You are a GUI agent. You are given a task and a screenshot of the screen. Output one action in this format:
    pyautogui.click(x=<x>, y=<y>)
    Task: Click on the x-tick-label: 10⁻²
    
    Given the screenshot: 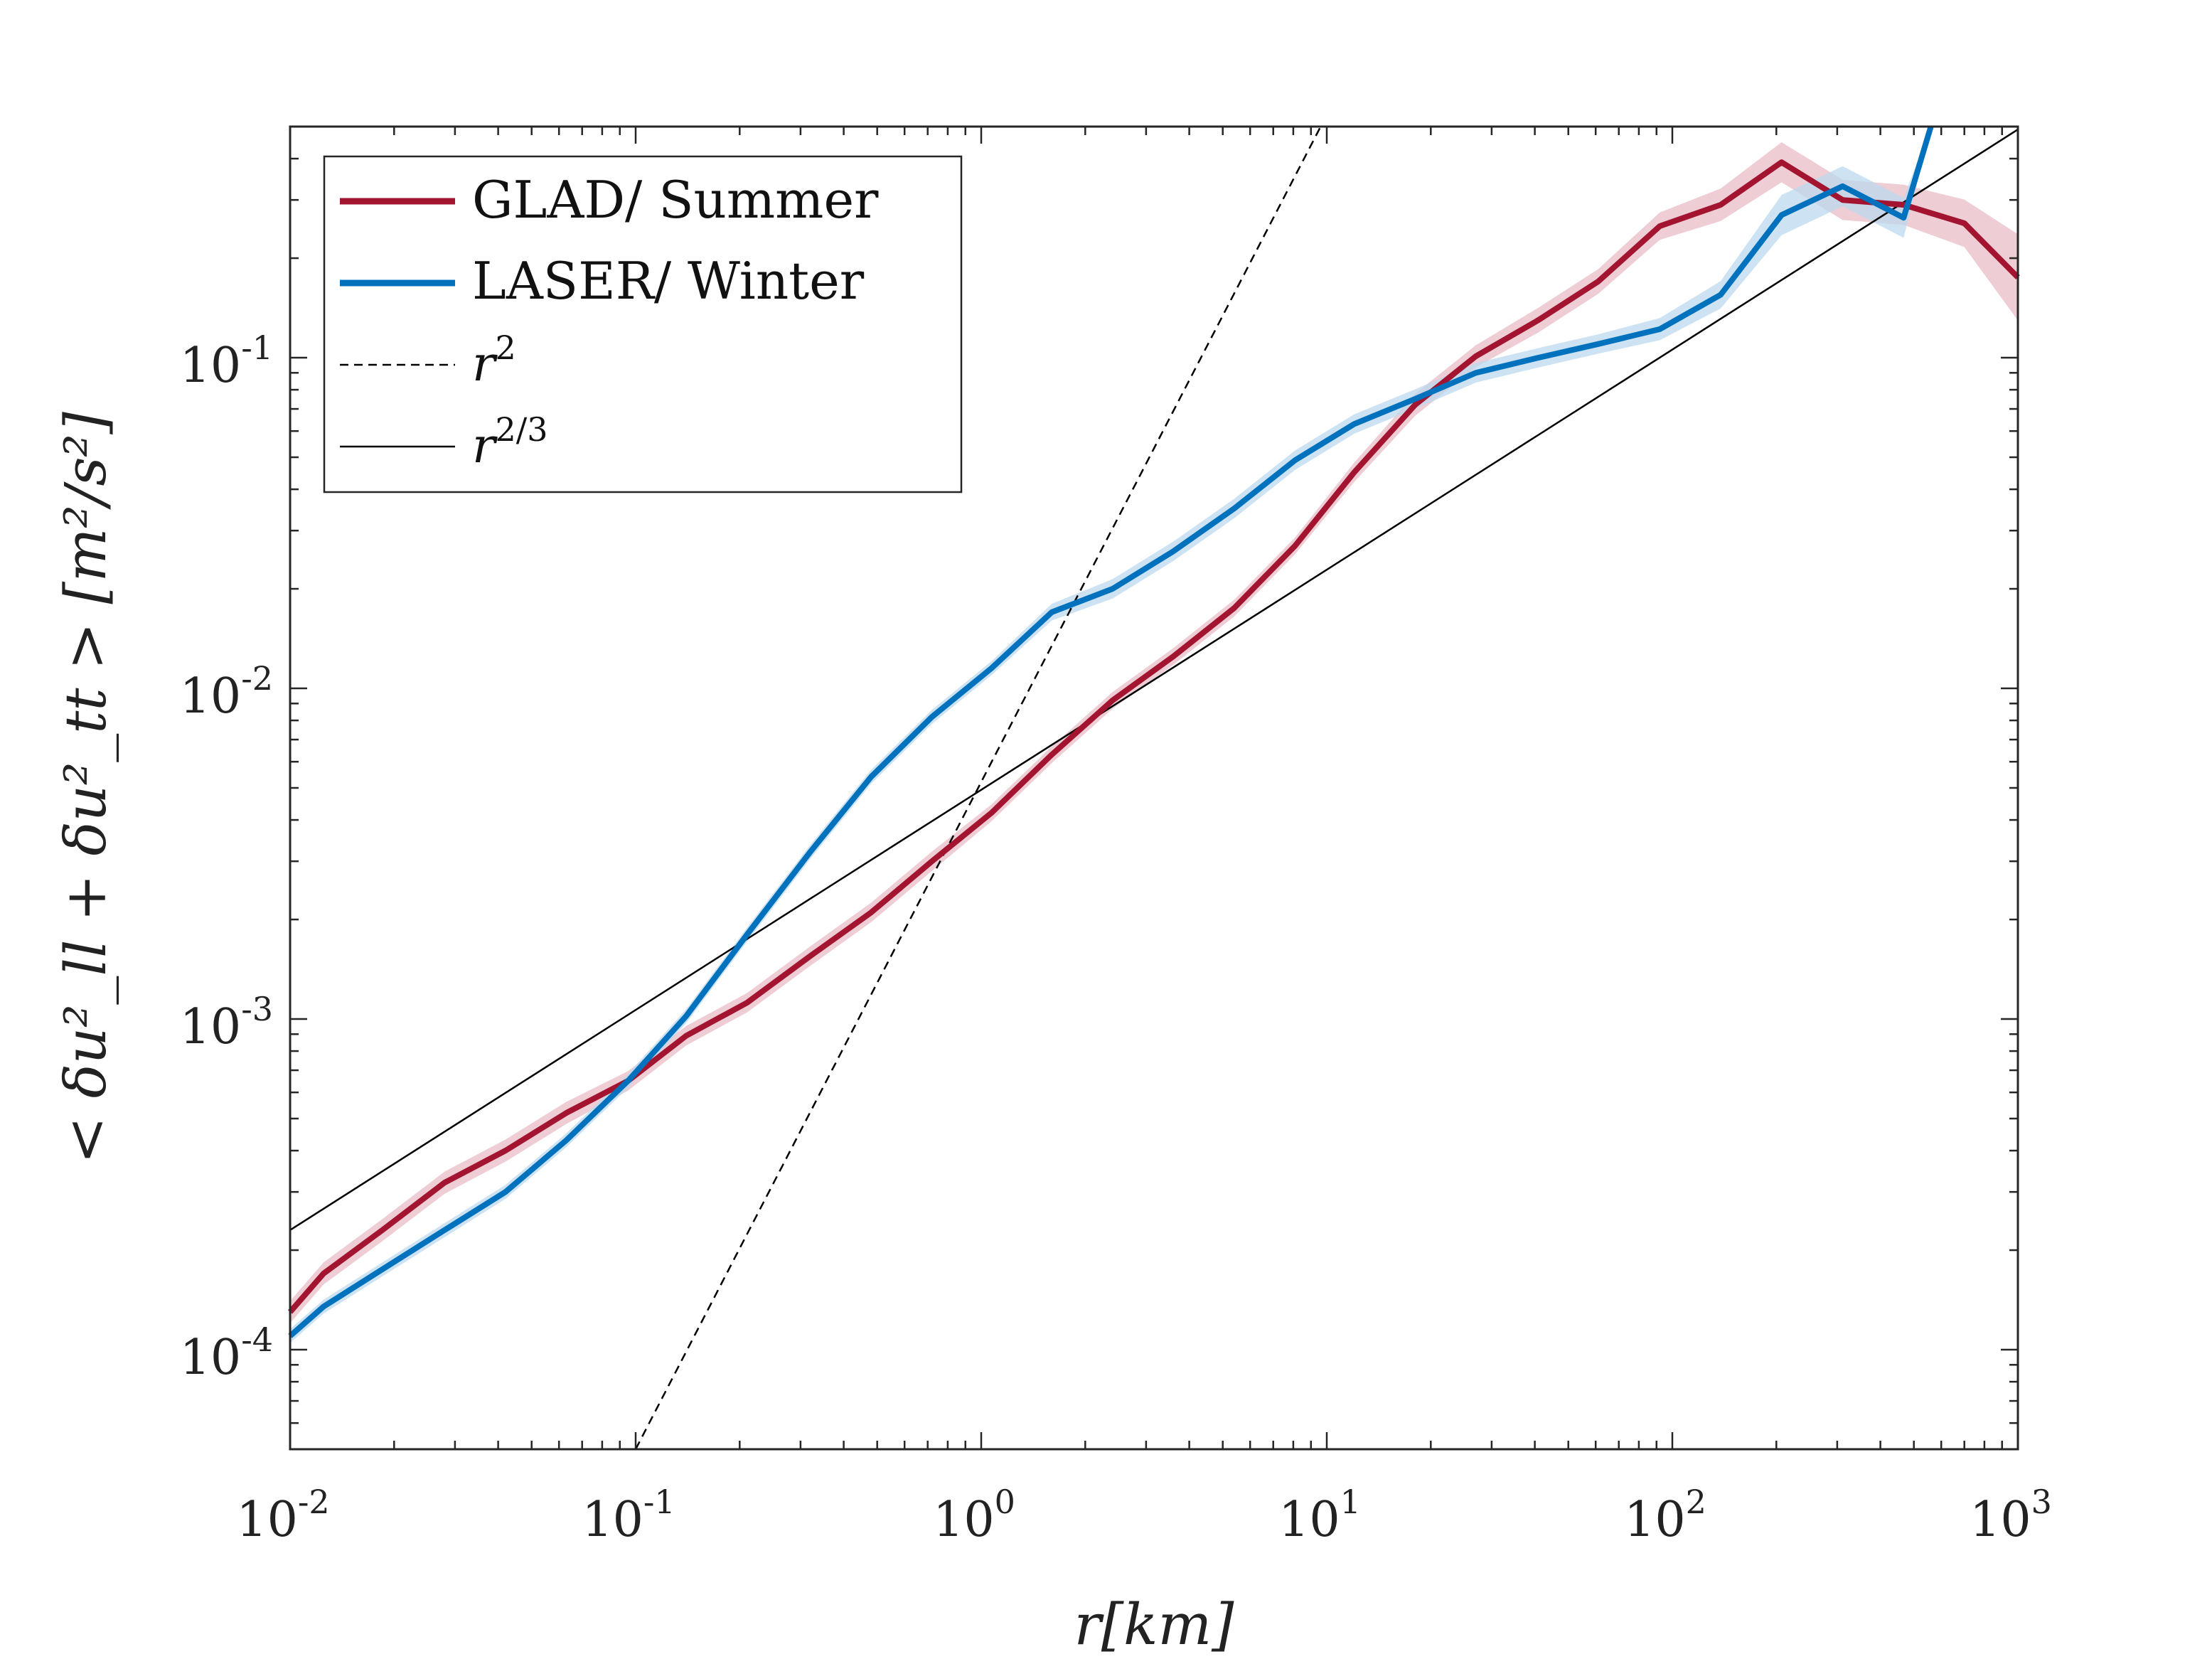 What is the action you would take?
    pyautogui.click(x=282, y=1515)
    